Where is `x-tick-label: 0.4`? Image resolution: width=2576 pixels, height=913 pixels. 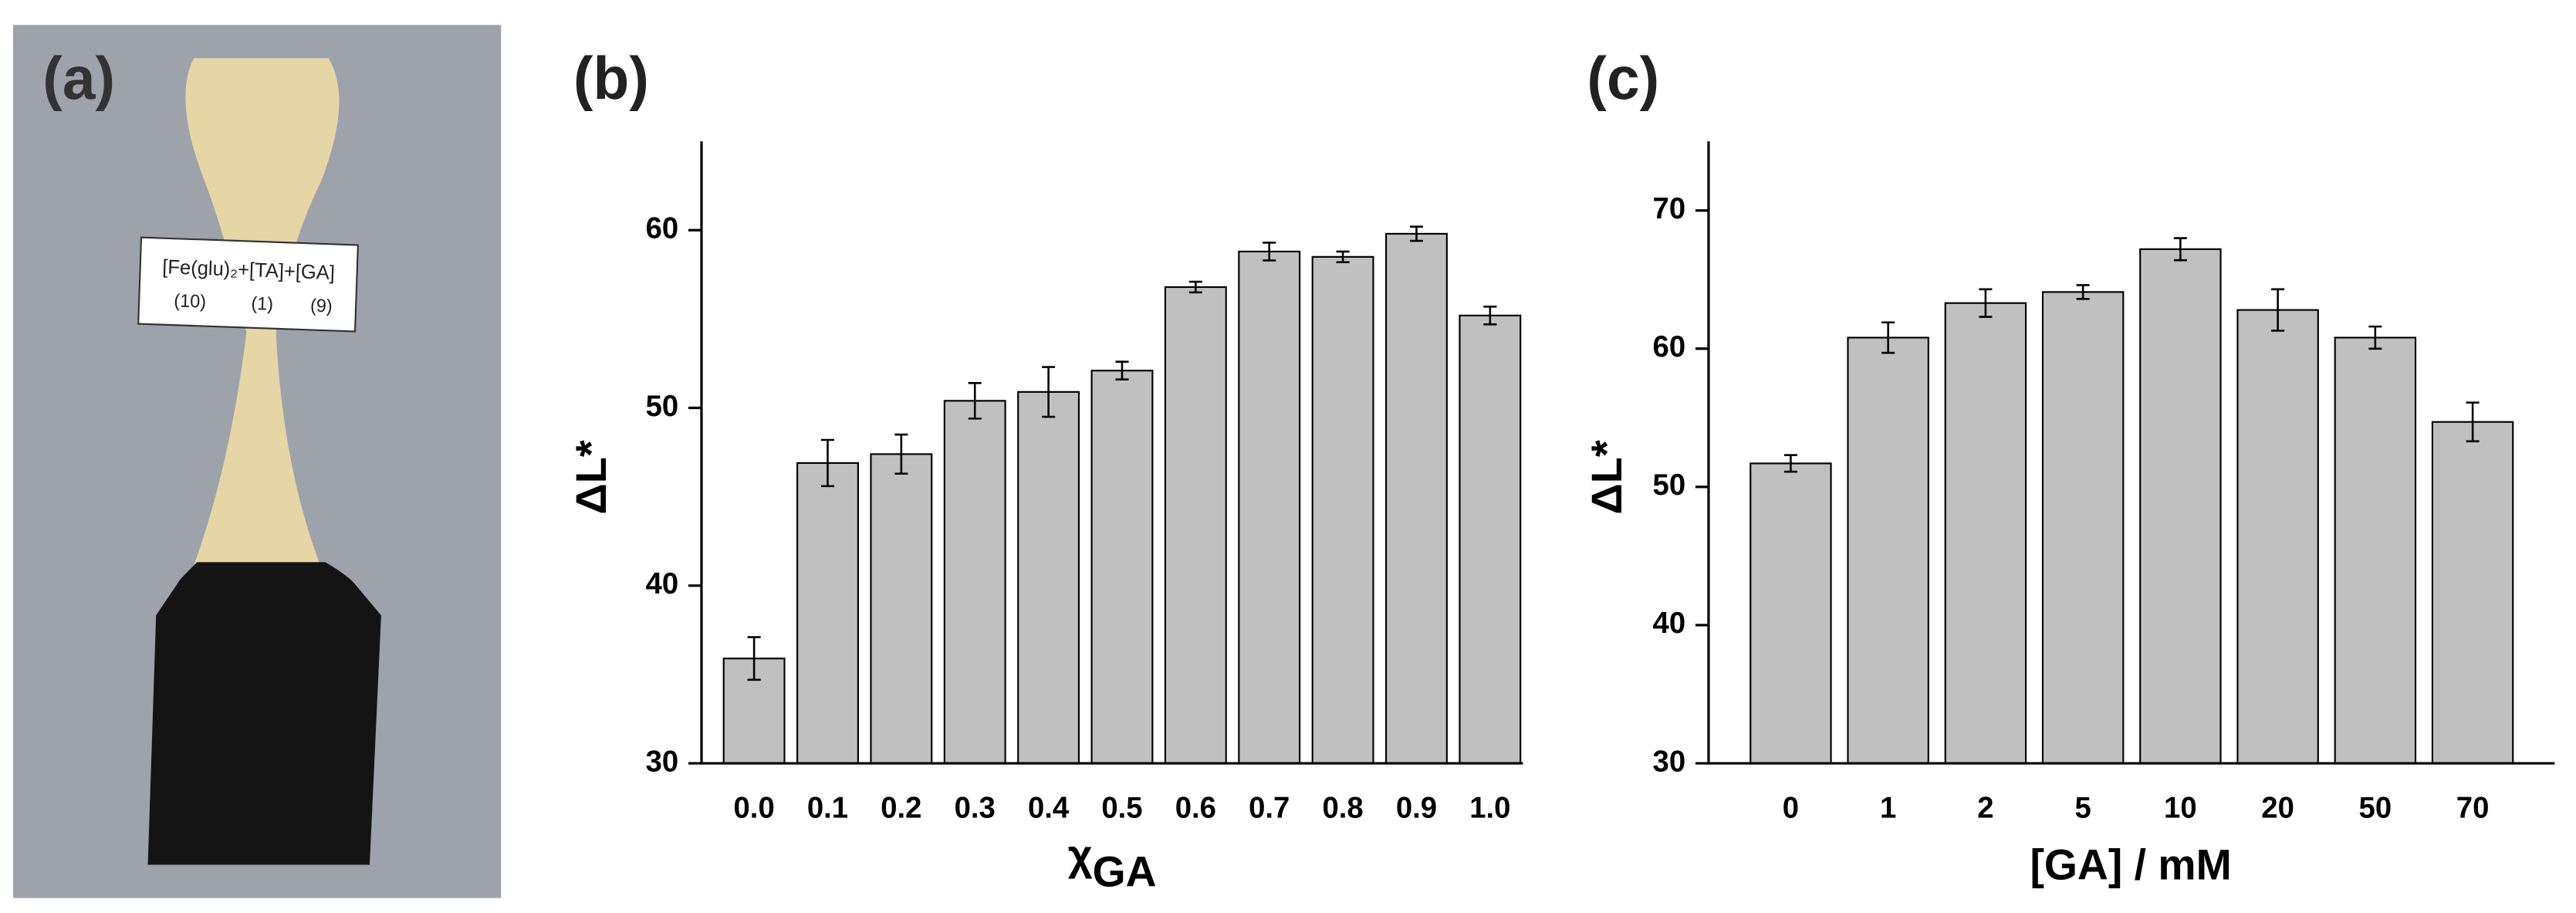 x-tick-label: 0.4 is located at coordinates (1049, 807).